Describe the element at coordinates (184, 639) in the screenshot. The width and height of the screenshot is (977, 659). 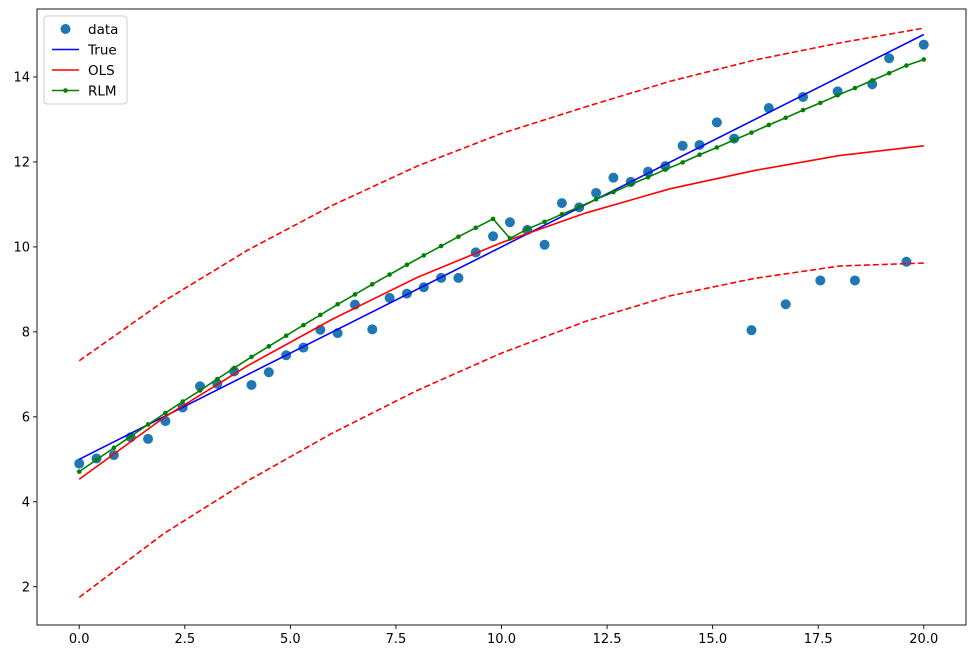
I see `x-tick-label: 2.5` at that location.